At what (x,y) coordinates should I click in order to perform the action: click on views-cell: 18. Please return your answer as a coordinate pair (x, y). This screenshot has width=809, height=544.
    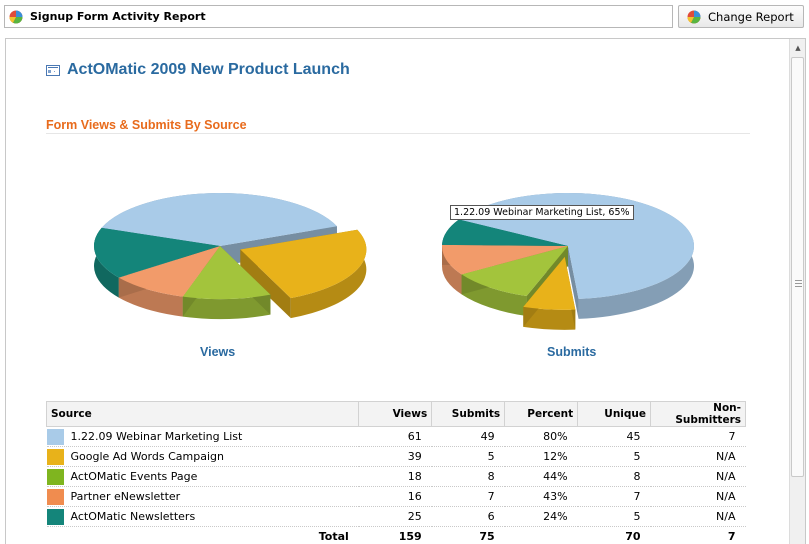
    Looking at the image, I should click on (395, 476).